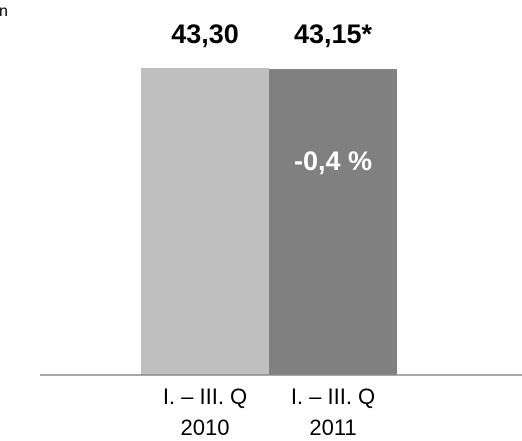  Describe the element at coordinates (333, 161) in the screenshot. I see `change-annotation-1: -0,4 %` at that location.